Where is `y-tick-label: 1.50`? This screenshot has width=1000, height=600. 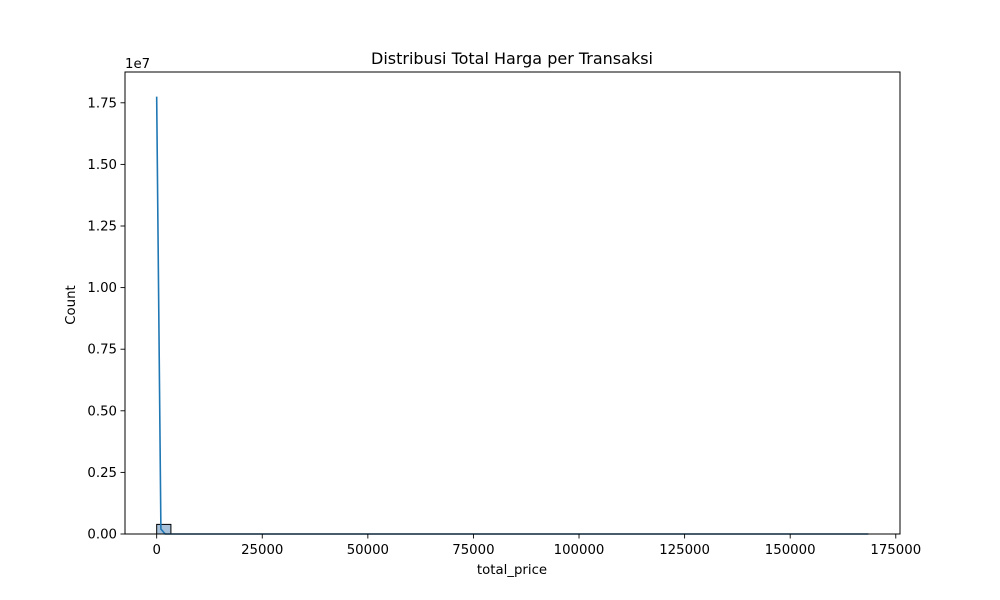 y-tick-label: 1.50 is located at coordinates (102, 165).